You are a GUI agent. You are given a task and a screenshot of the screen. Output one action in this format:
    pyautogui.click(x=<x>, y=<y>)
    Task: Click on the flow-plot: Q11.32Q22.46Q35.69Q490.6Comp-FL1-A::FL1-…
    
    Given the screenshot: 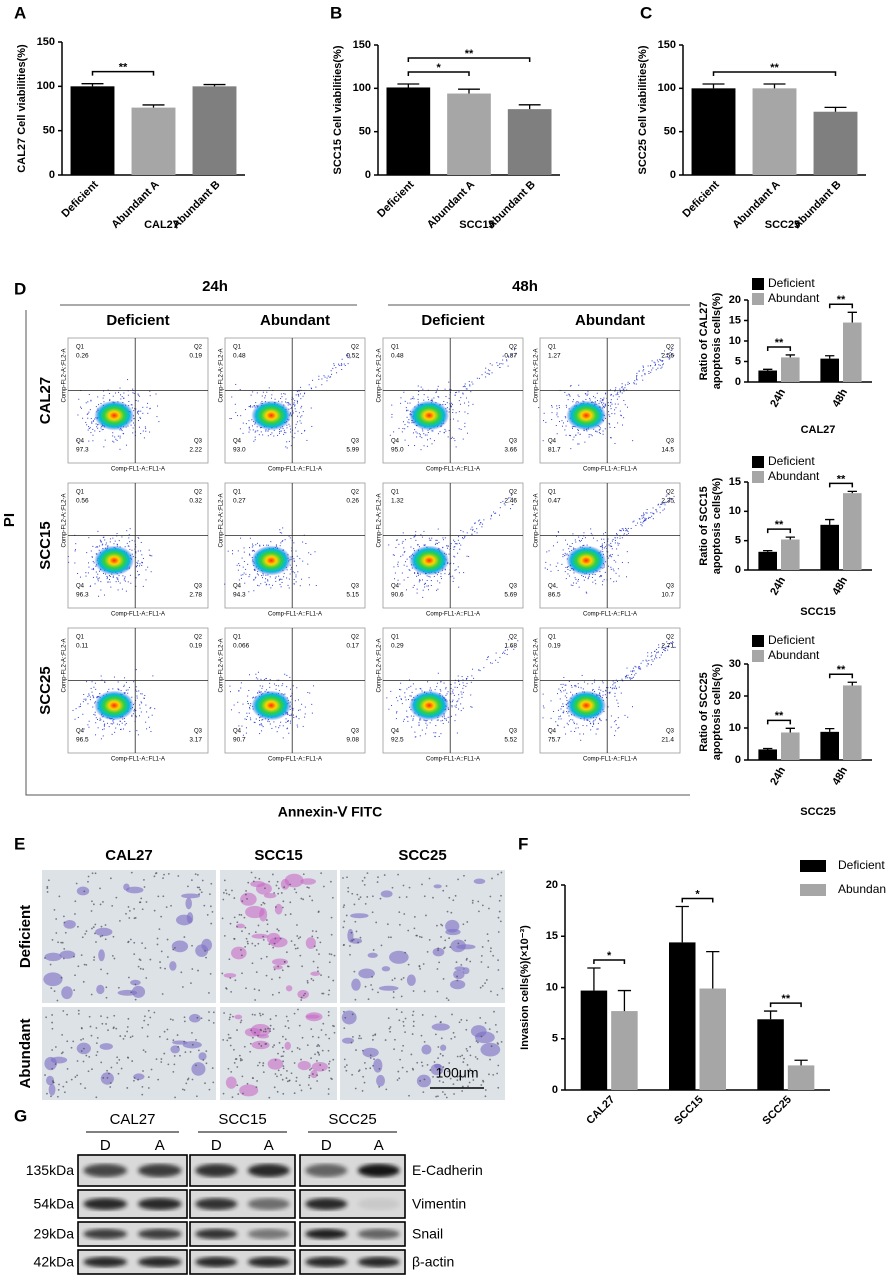 What is the action you would take?
    pyautogui.click(x=450, y=550)
    